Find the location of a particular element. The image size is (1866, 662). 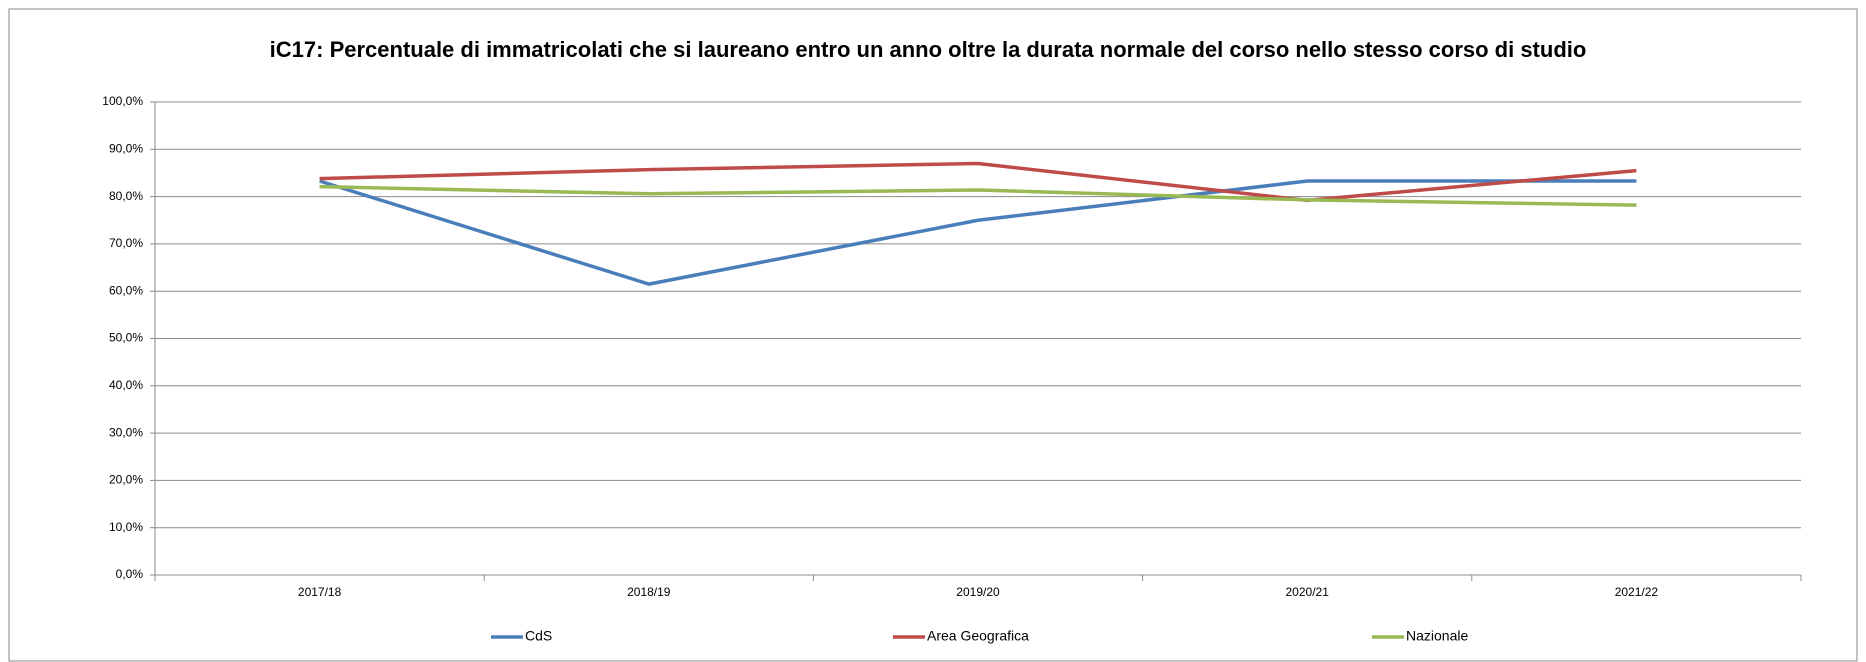

x-tick-label: 2018/19 is located at coordinates (649, 592).